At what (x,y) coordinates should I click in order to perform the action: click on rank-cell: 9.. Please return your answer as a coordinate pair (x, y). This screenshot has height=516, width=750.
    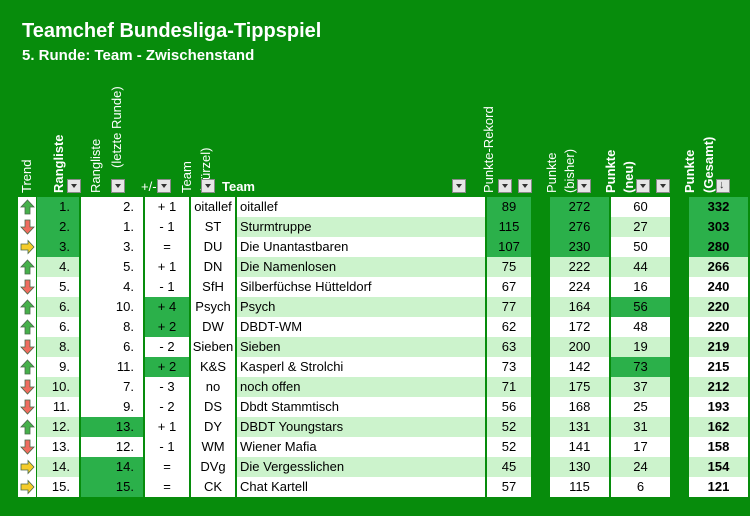
    Looking at the image, I should click on (58, 367).